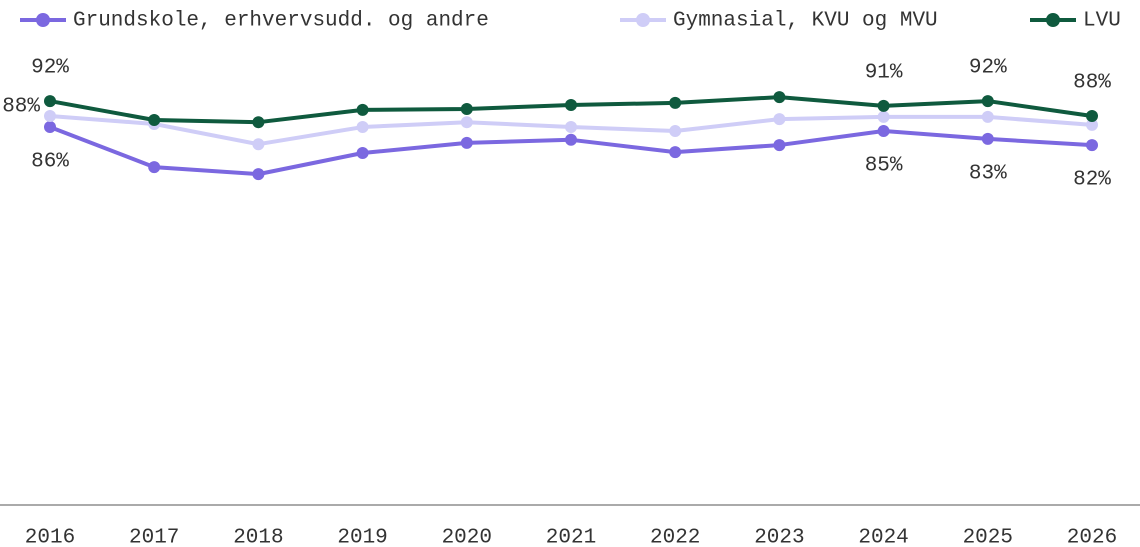 The width and height of the screenshot is (1140, 547). I want to click on data-label: 91%, so click(884, 72).